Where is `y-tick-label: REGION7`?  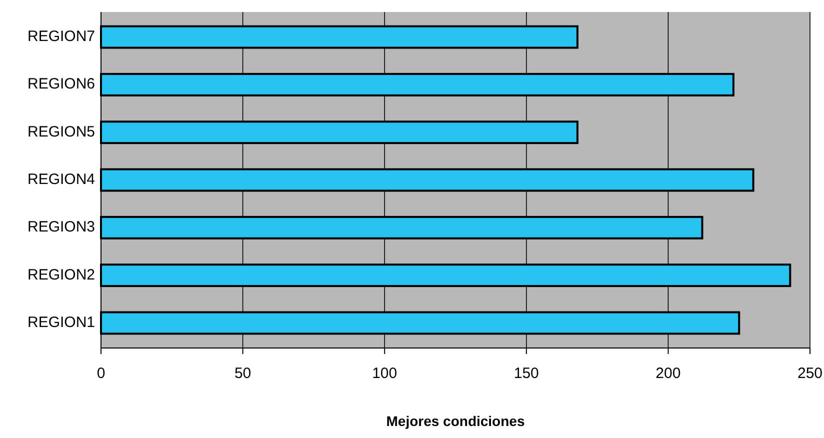
y-tick-label: REGION7 is located at coordinates (61, 36).